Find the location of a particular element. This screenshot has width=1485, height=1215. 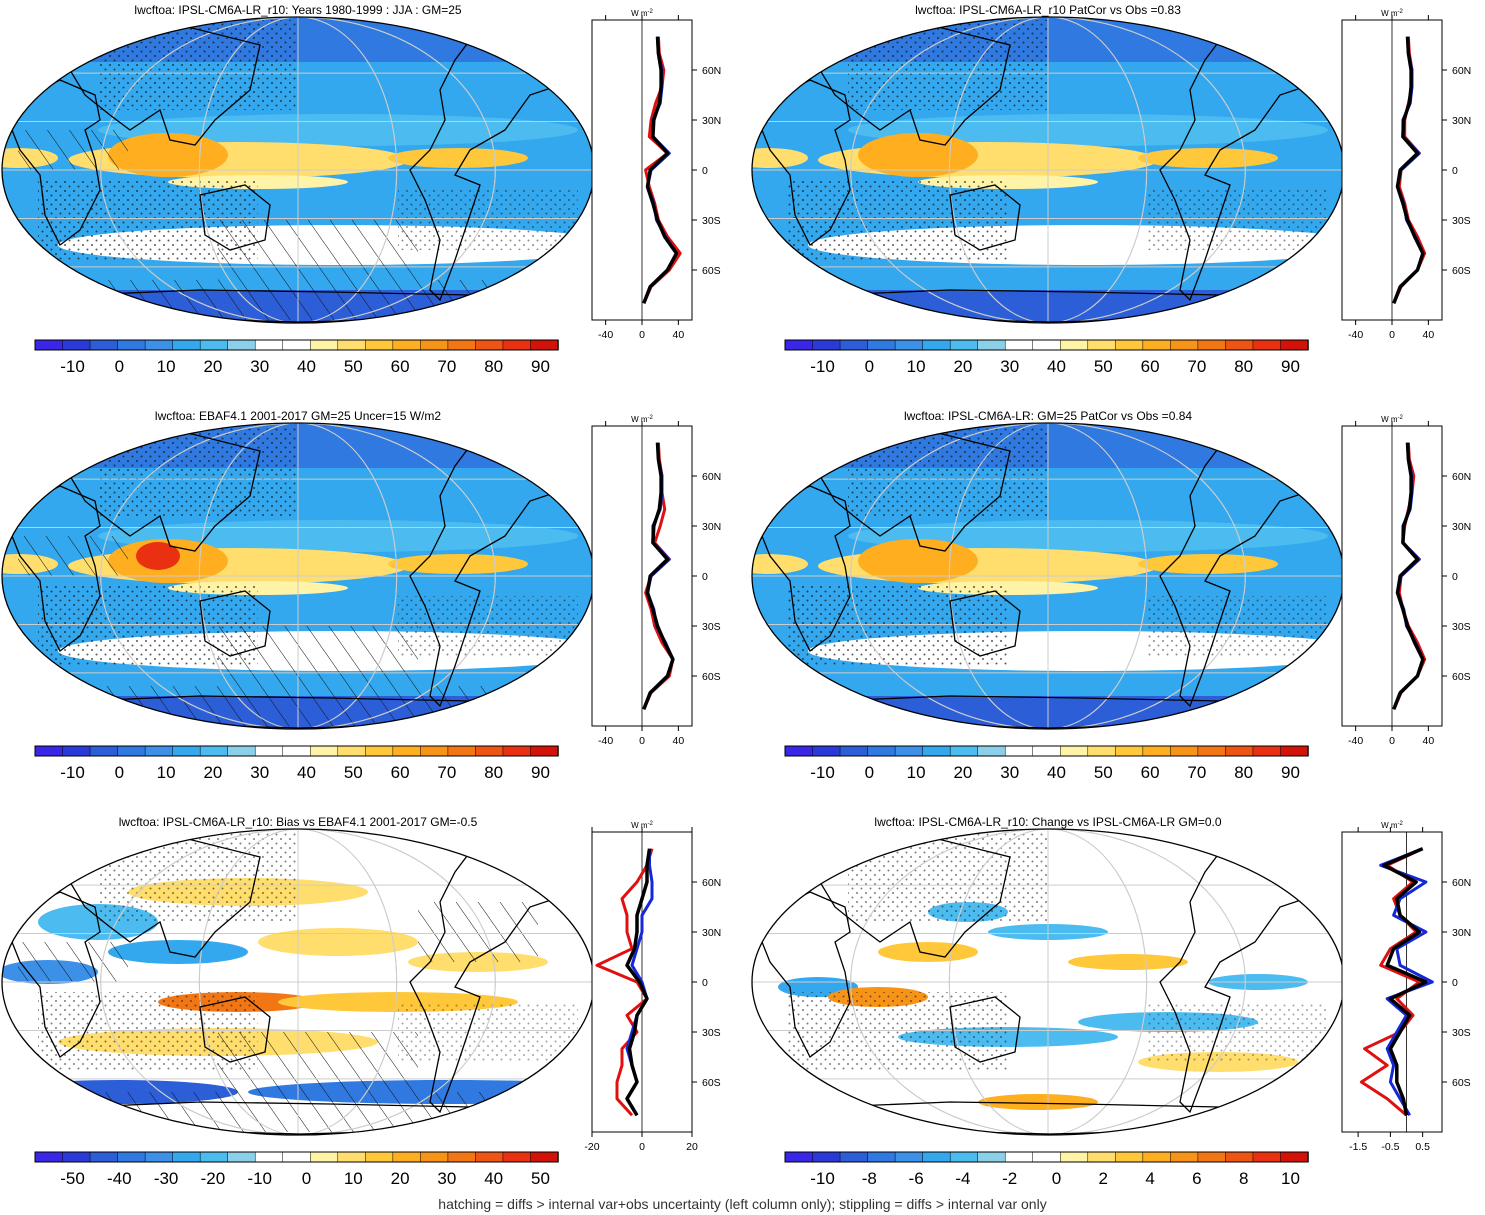

colorbar-label: -10 is located at coordinates (822, 366).